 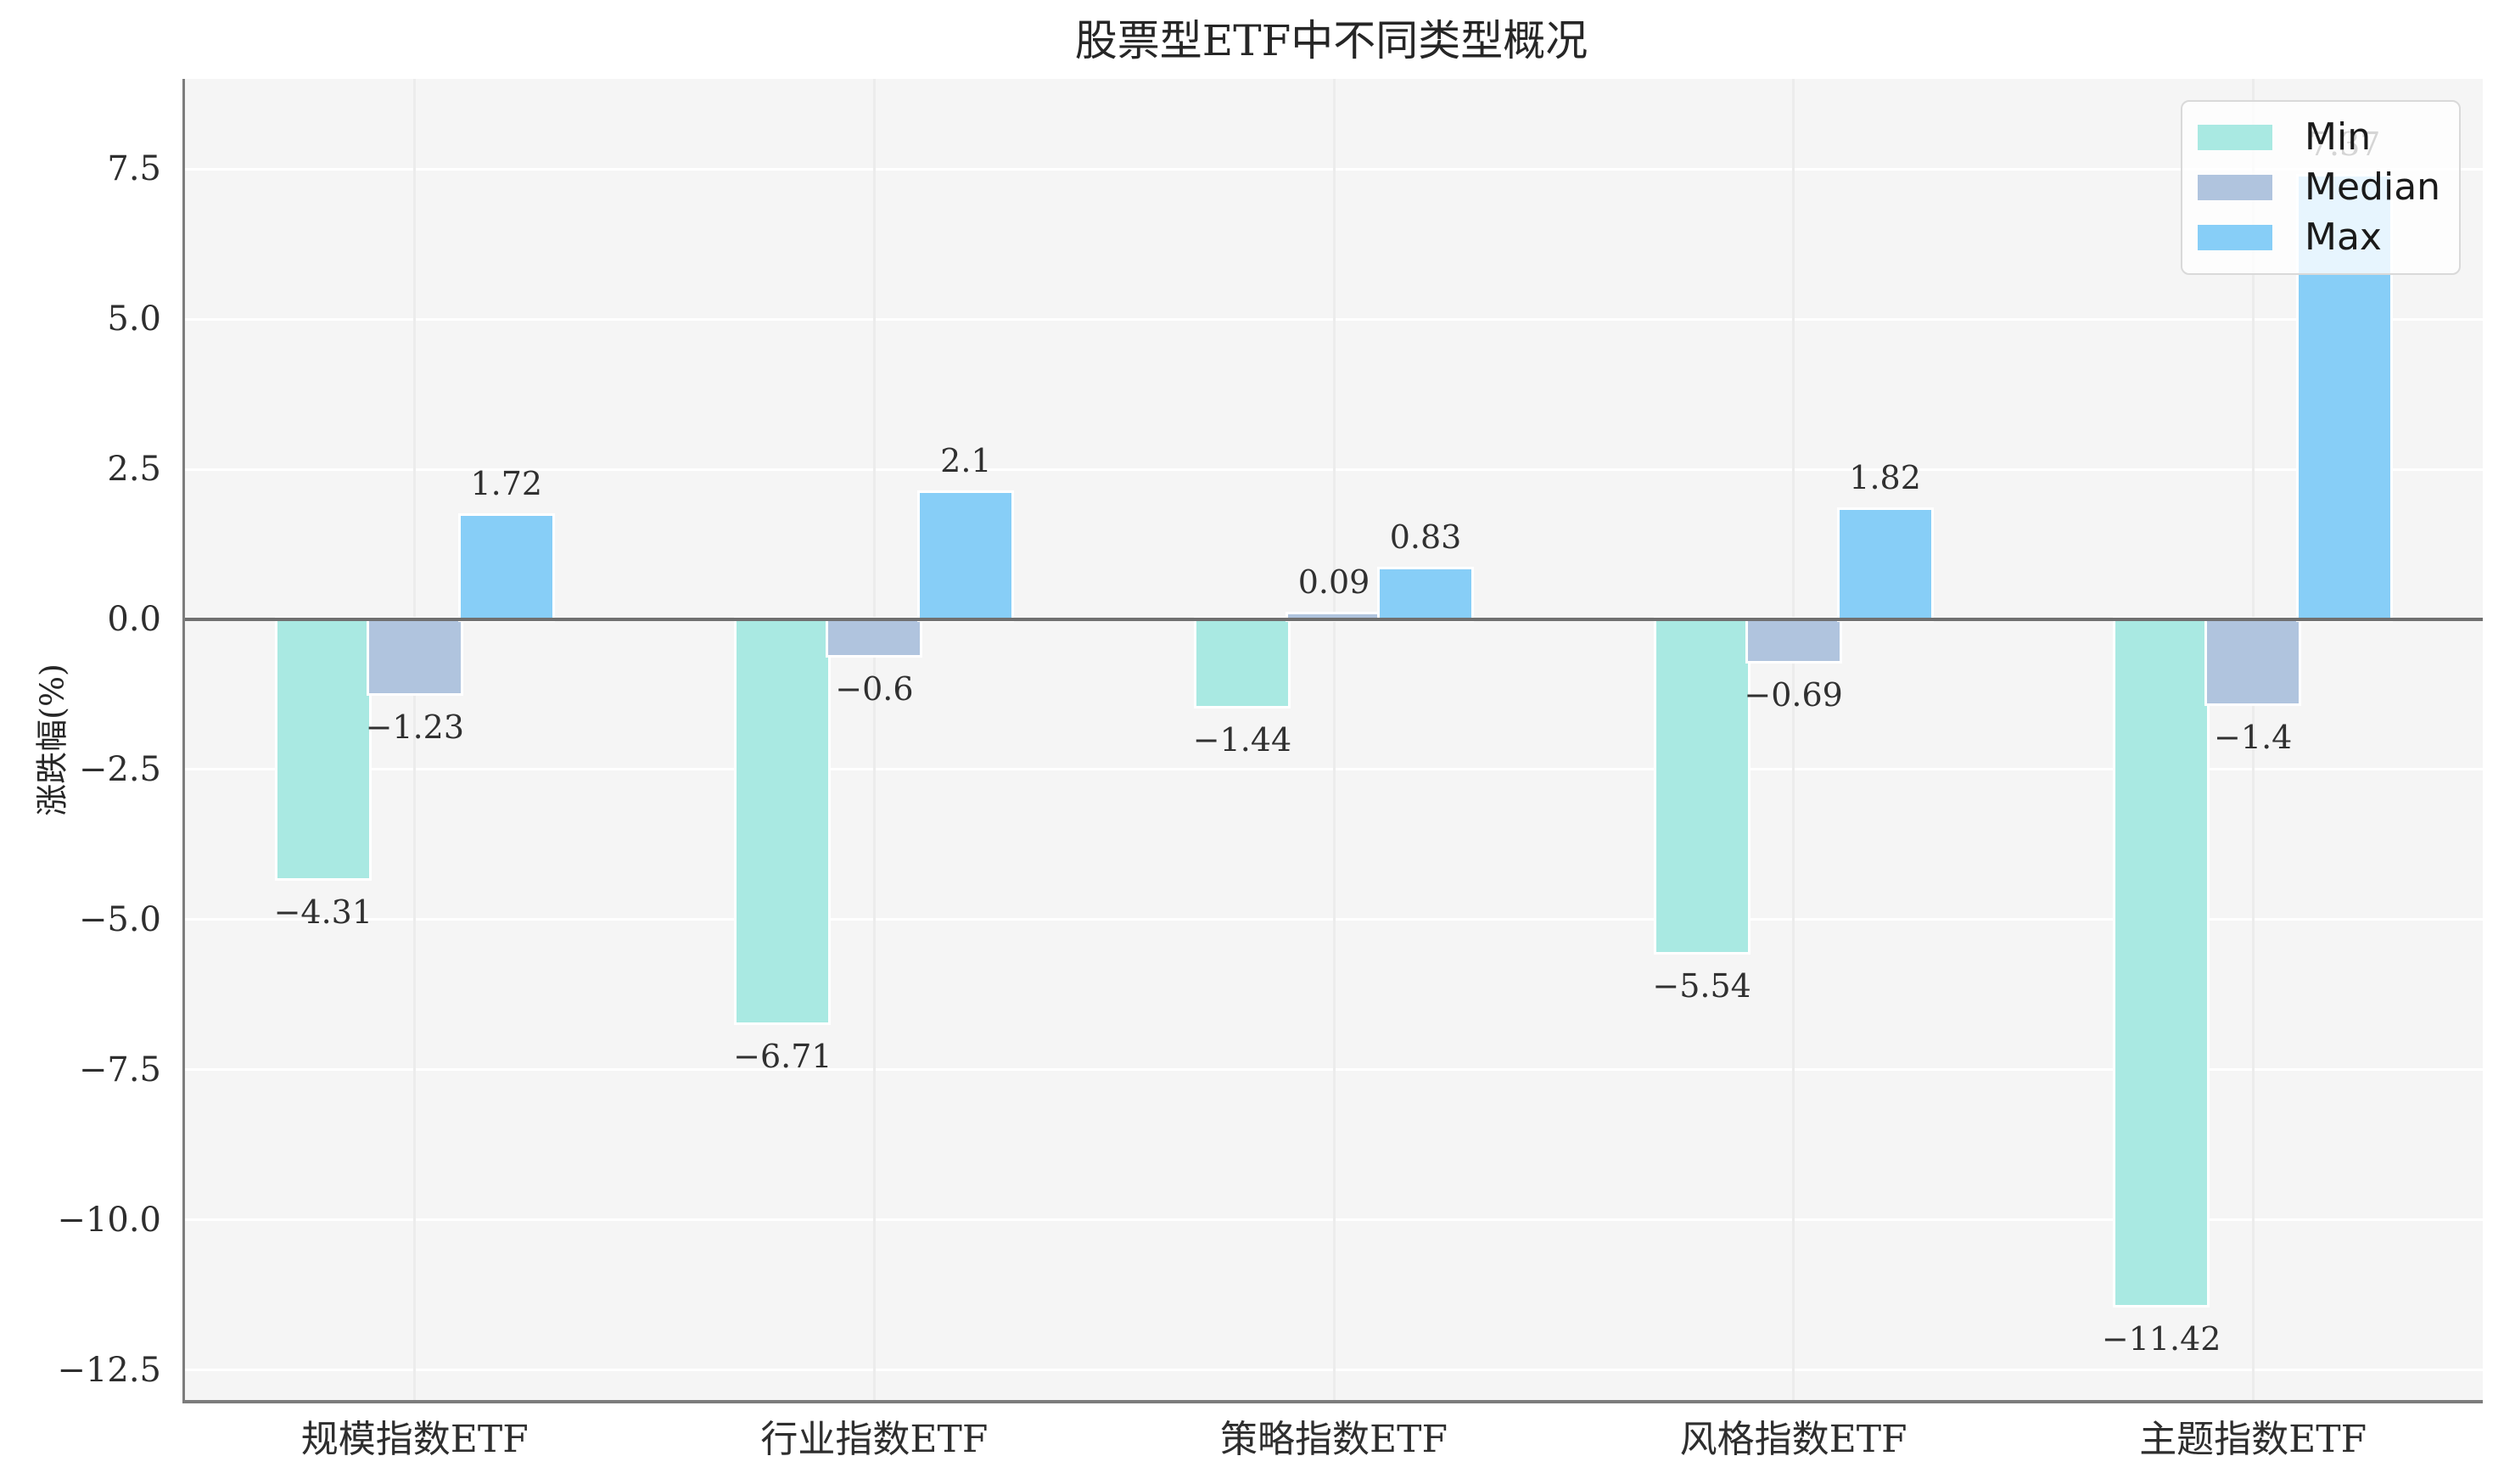 I want to click on zero-line, so click(x=1334, y=619).